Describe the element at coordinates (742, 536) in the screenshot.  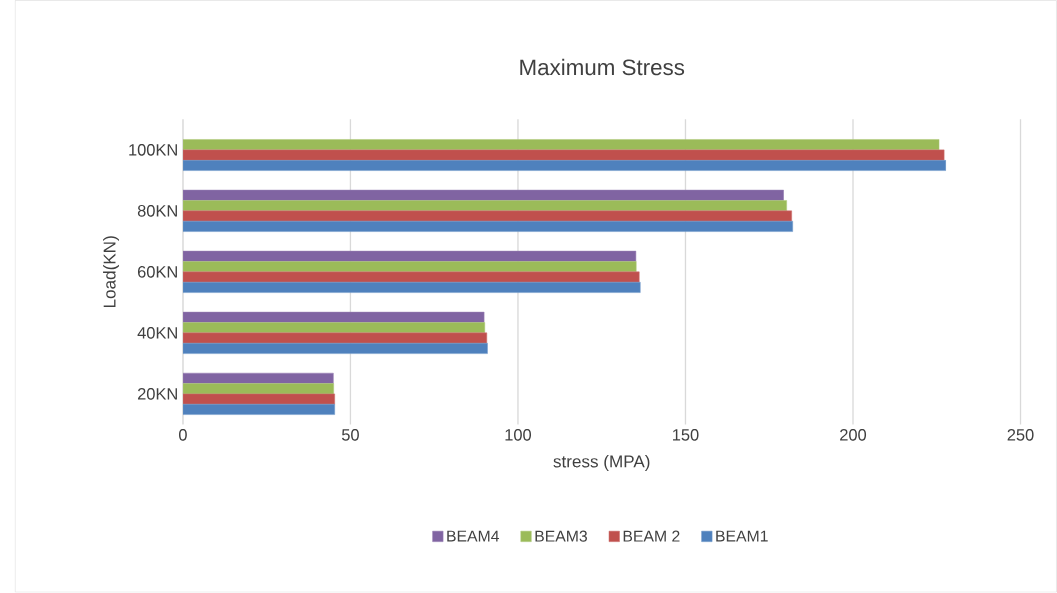
I see `legend-label: BEAM1` at that location.